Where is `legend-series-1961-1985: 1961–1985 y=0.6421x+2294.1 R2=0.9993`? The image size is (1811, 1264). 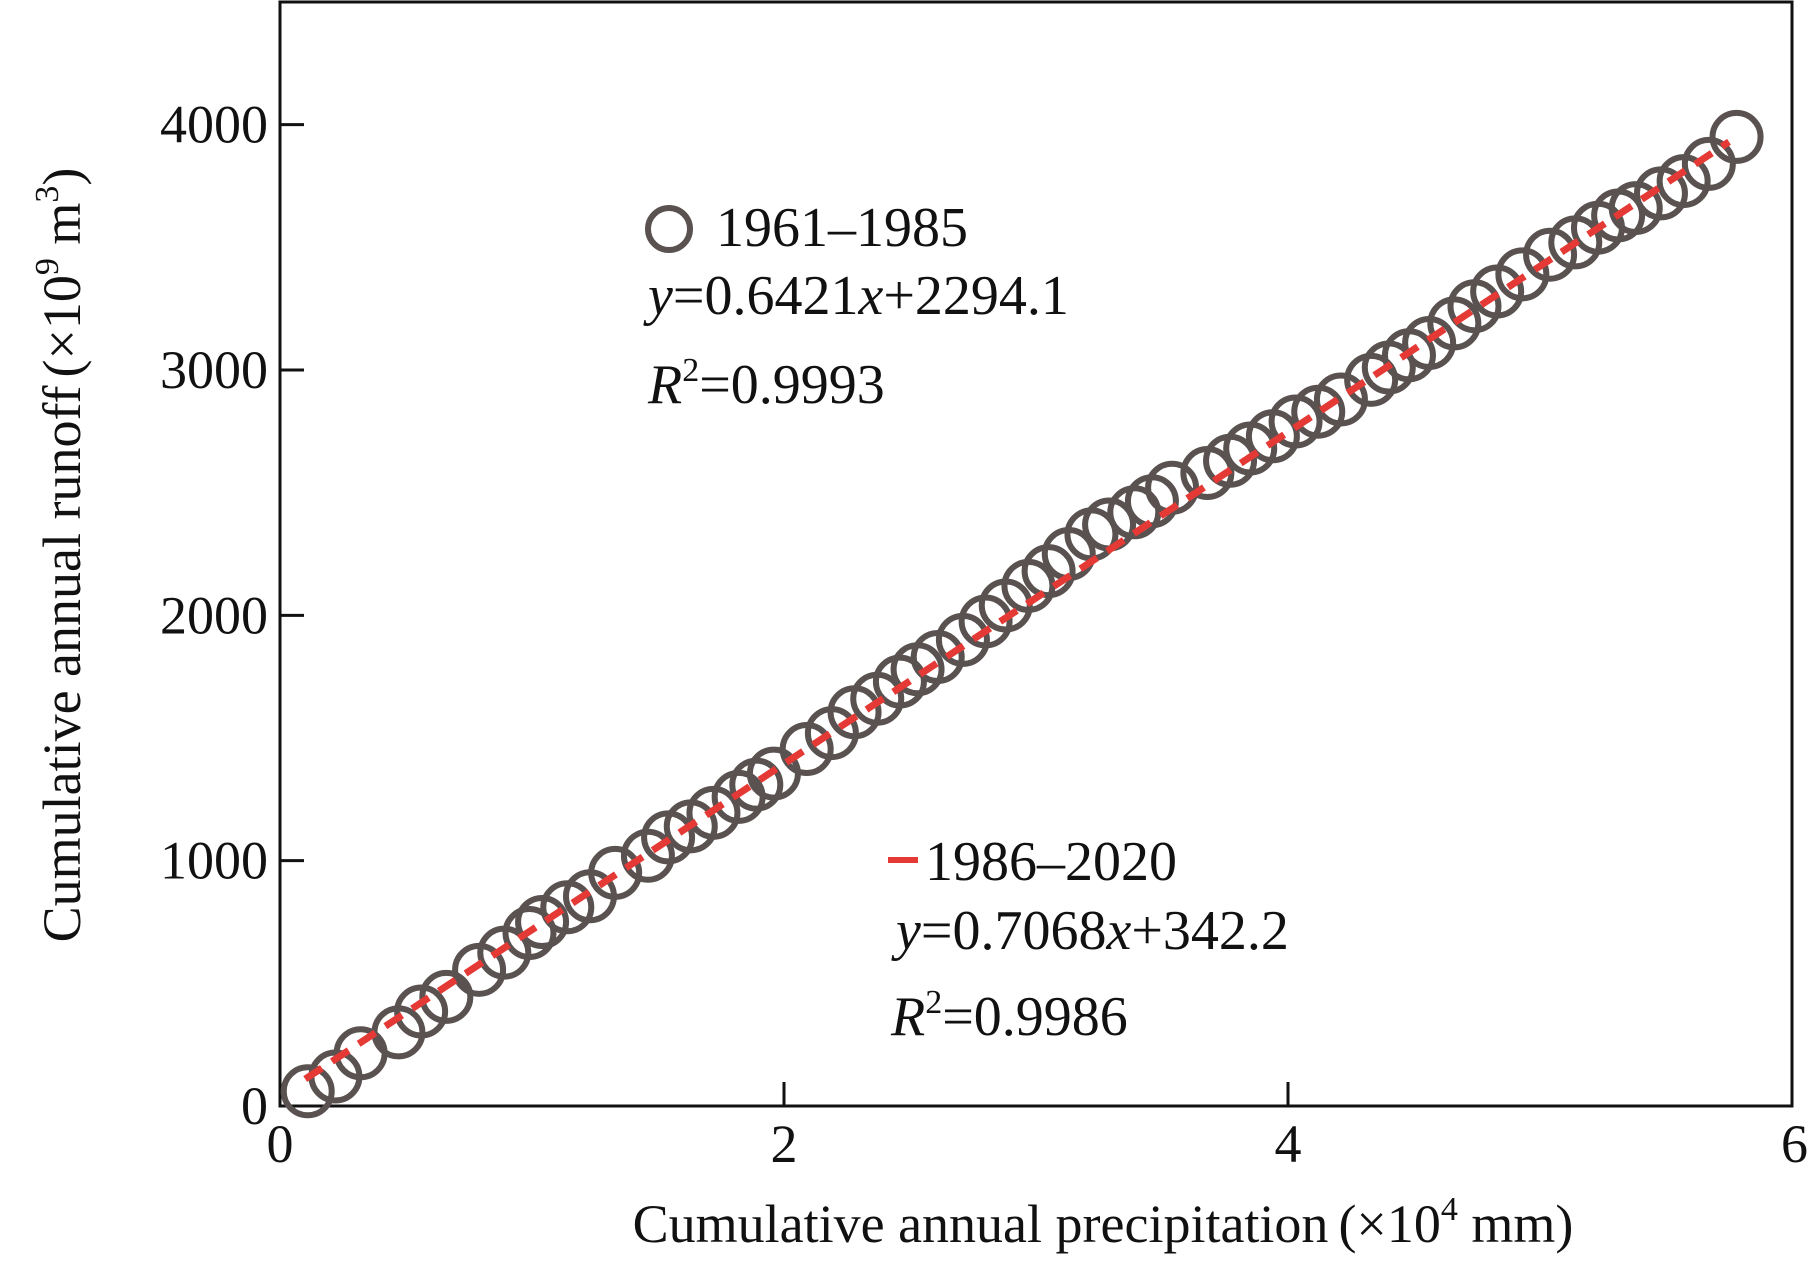 legend-series-1961-1985: 1961–1985 y=0.6421x+2294.1 R2=0.9993 is located at coordinates (856, 306).